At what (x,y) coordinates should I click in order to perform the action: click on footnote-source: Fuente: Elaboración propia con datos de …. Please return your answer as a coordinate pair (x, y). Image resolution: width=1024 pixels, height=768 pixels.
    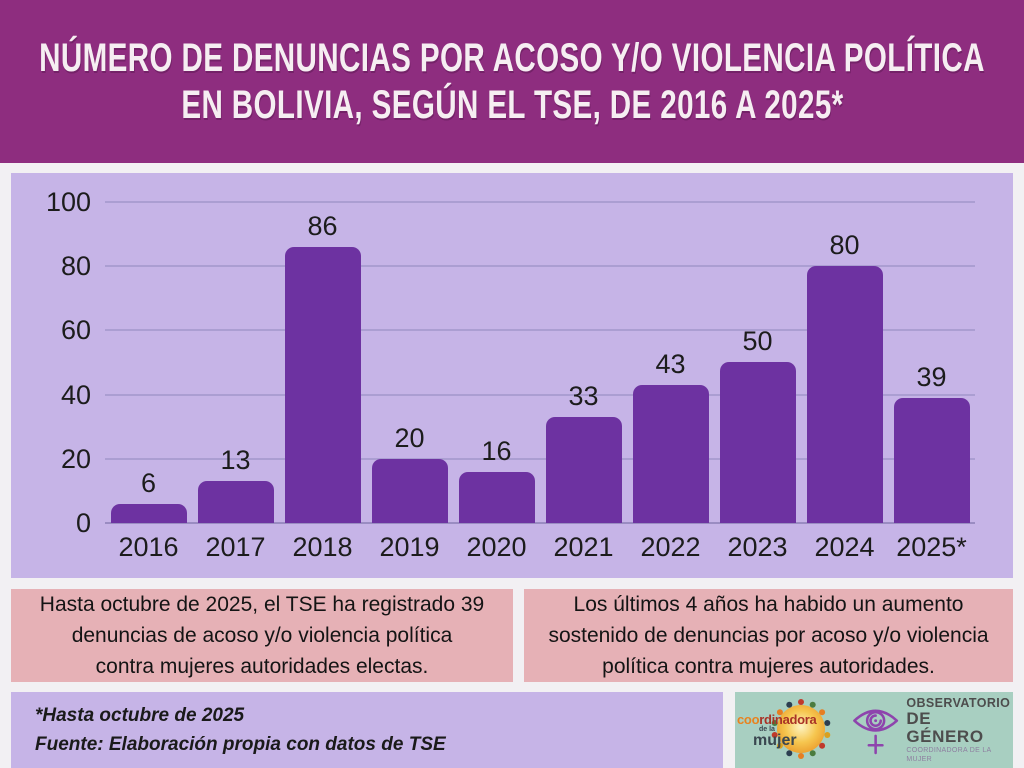
    Looking at the image, I should click on (240, 744).